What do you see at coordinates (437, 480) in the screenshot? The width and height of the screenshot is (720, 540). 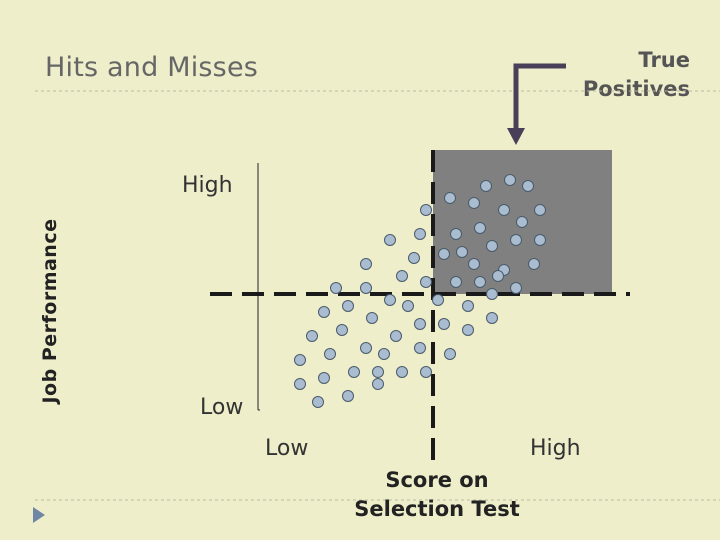 I see `x-axis-label-line-1: Score on` at bounding box center [437, 480].